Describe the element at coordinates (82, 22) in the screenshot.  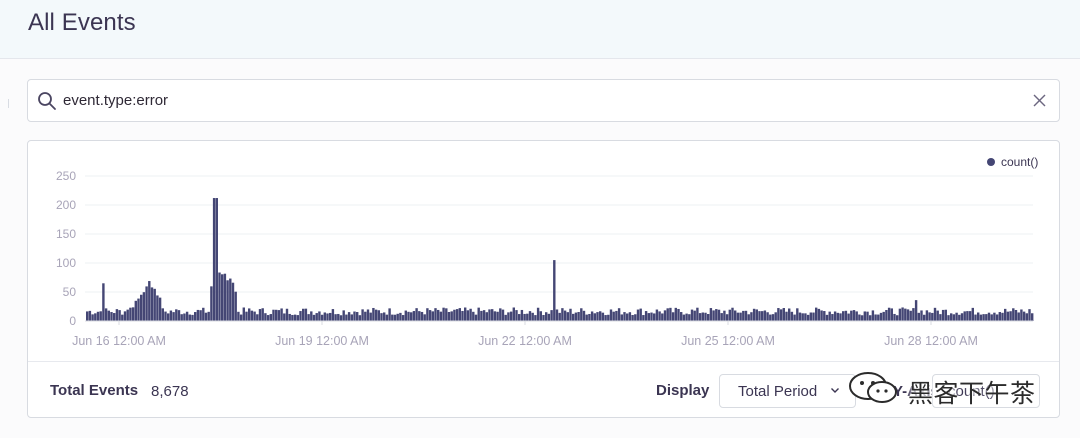
I see `page-title: All Events` at that location.